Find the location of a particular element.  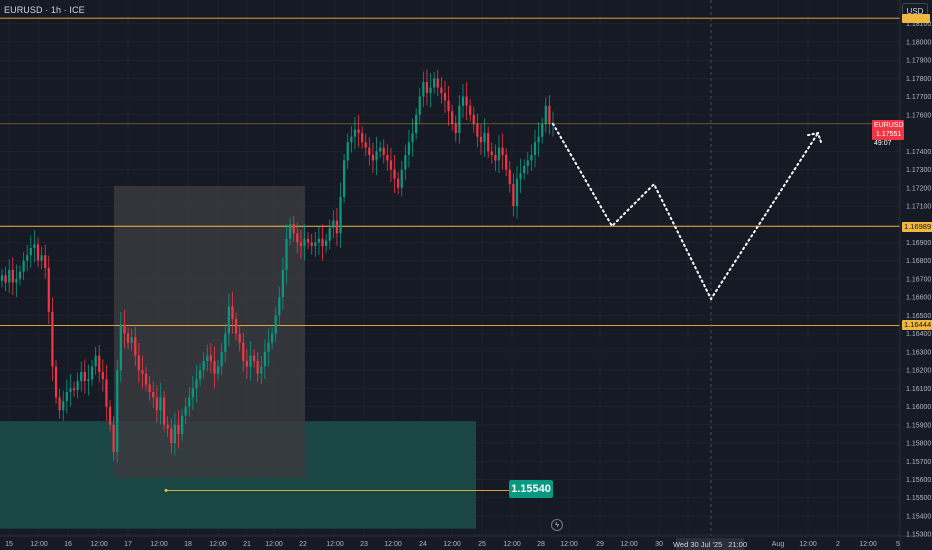

price-tick: 1.16400 is located at coordinates (918, 334).